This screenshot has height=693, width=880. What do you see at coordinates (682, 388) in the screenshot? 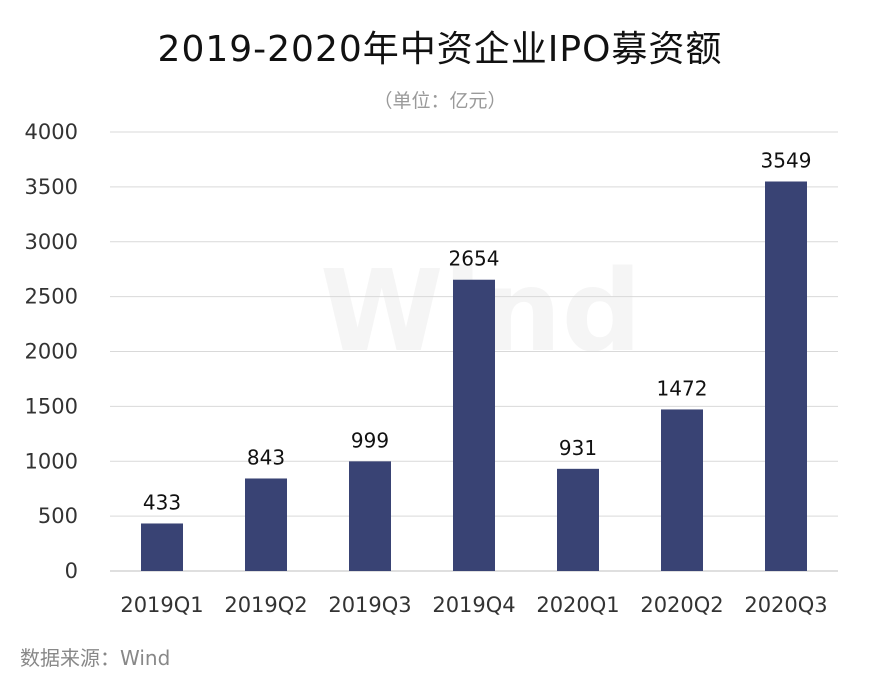
I see `data-label: 1472` at bounding box center [682, 388].